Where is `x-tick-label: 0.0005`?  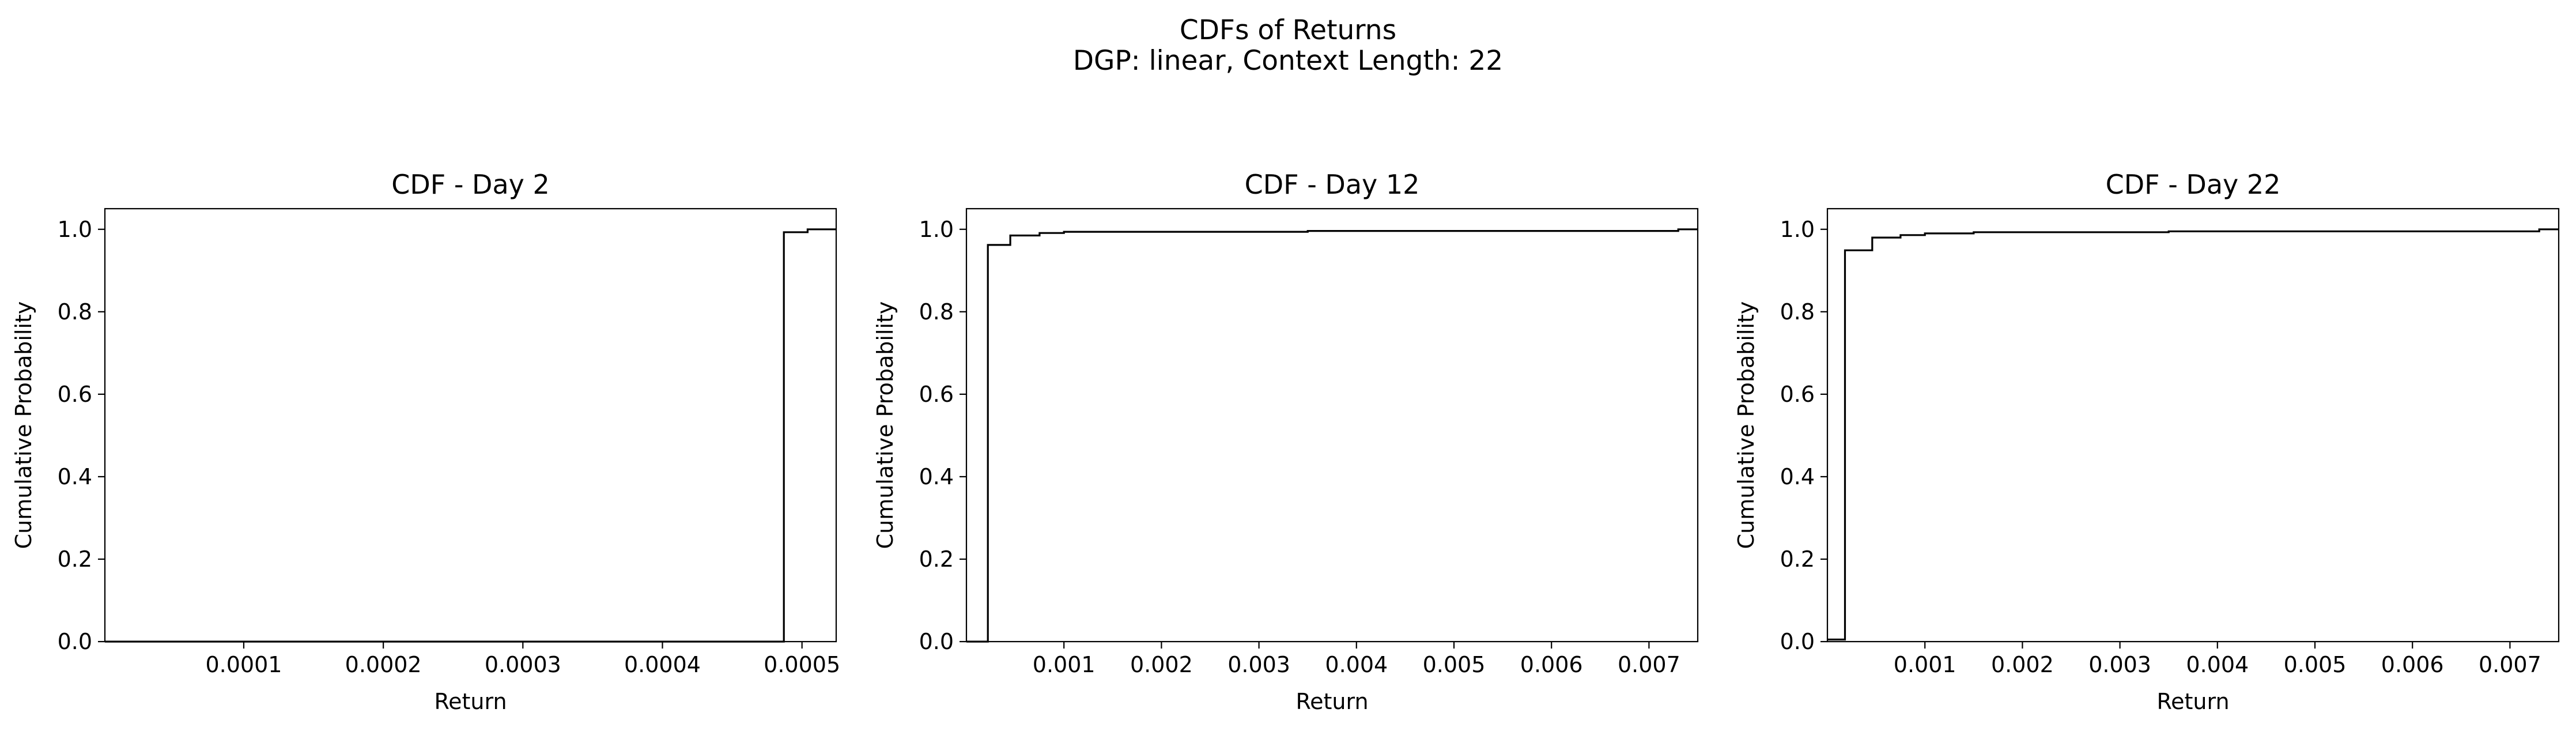 x-tick-label: 0.0005 is located at coordinates (802, 664).